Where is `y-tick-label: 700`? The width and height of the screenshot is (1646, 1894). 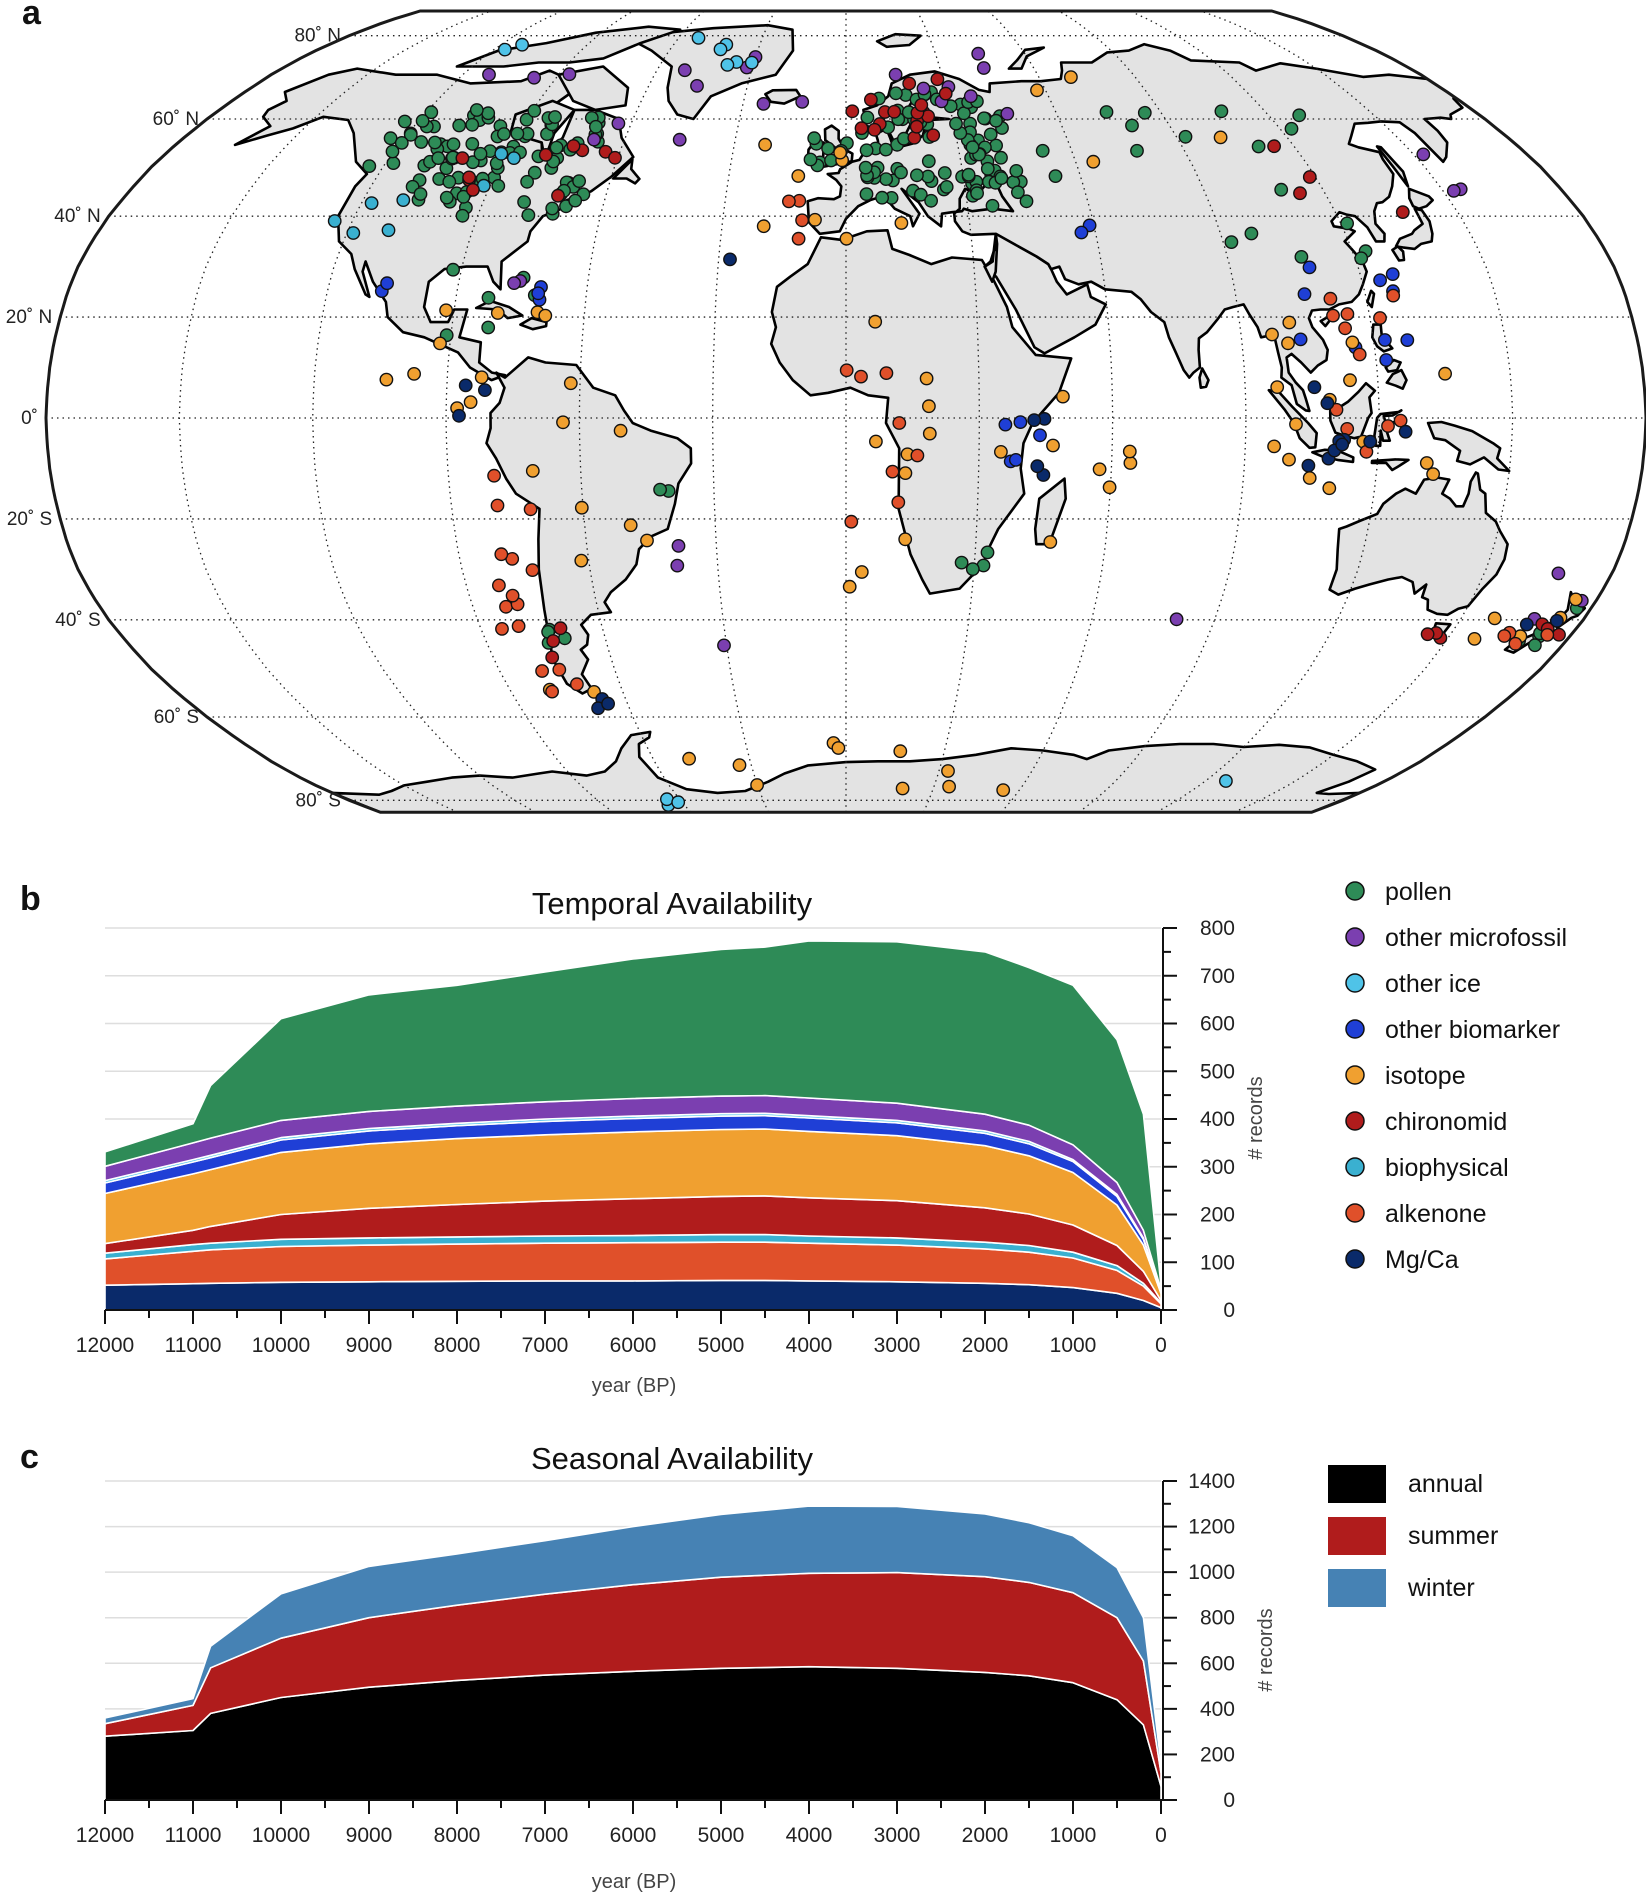 y-tick-label: 700 is located at coordinates (1217, 976).